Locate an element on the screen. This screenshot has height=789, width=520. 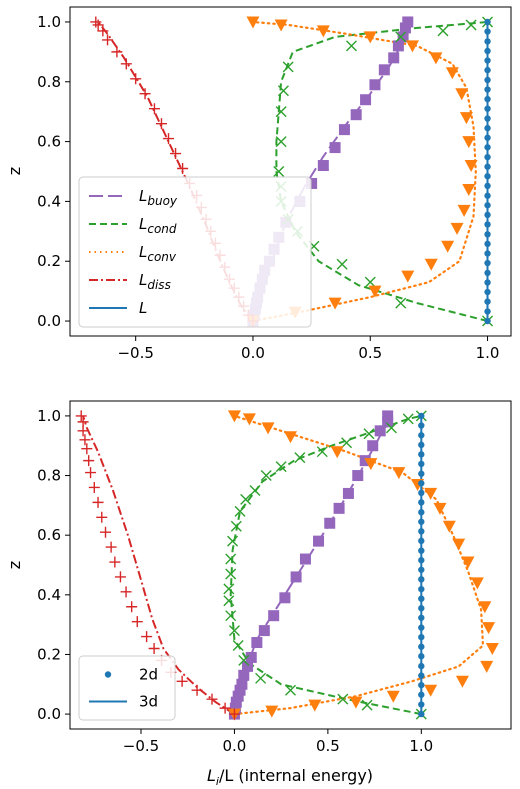
y-tick-label: 0.8 is located at coordinates (49, 476).